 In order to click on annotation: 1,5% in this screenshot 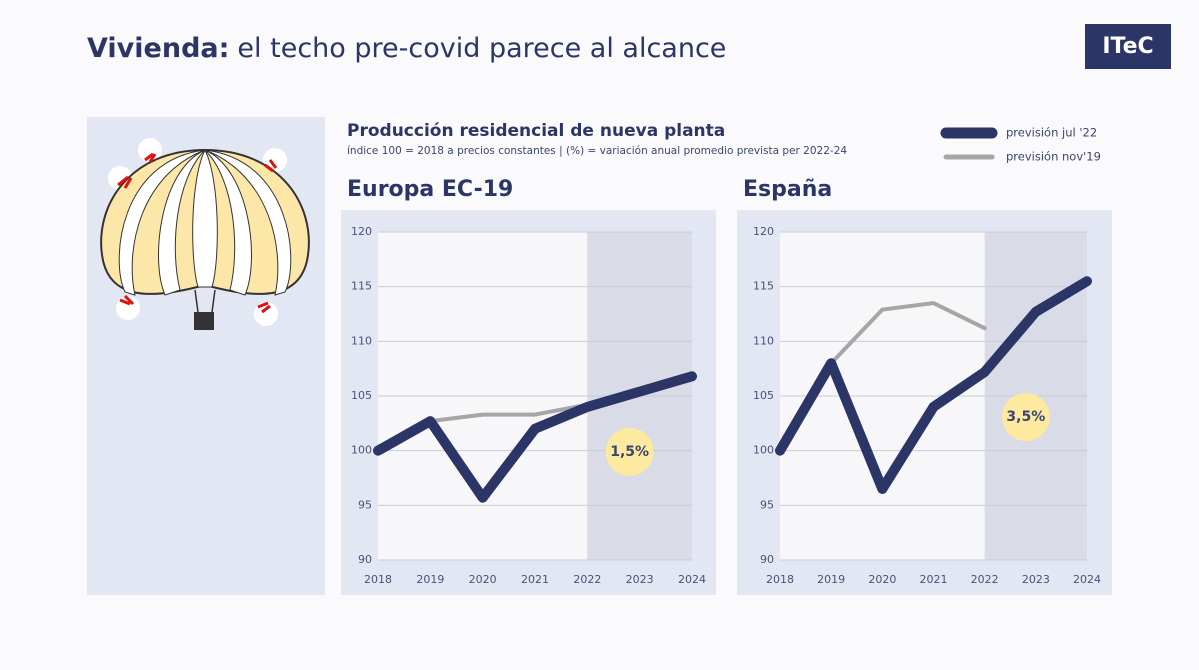, I will do `click(629, 452)`.